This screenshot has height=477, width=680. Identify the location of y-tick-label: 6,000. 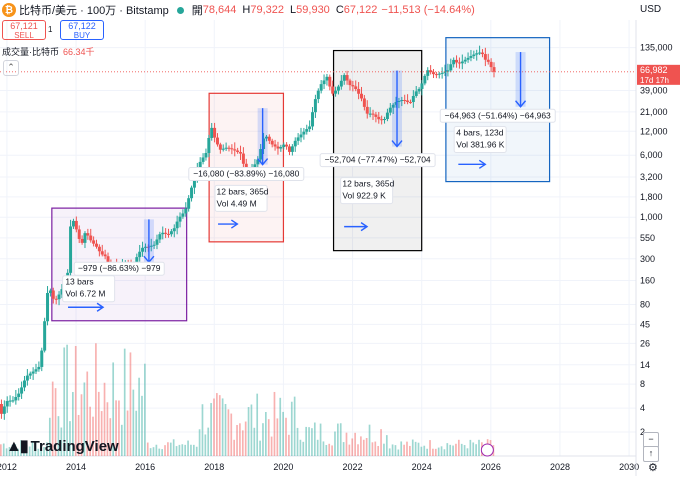
(651, 155).